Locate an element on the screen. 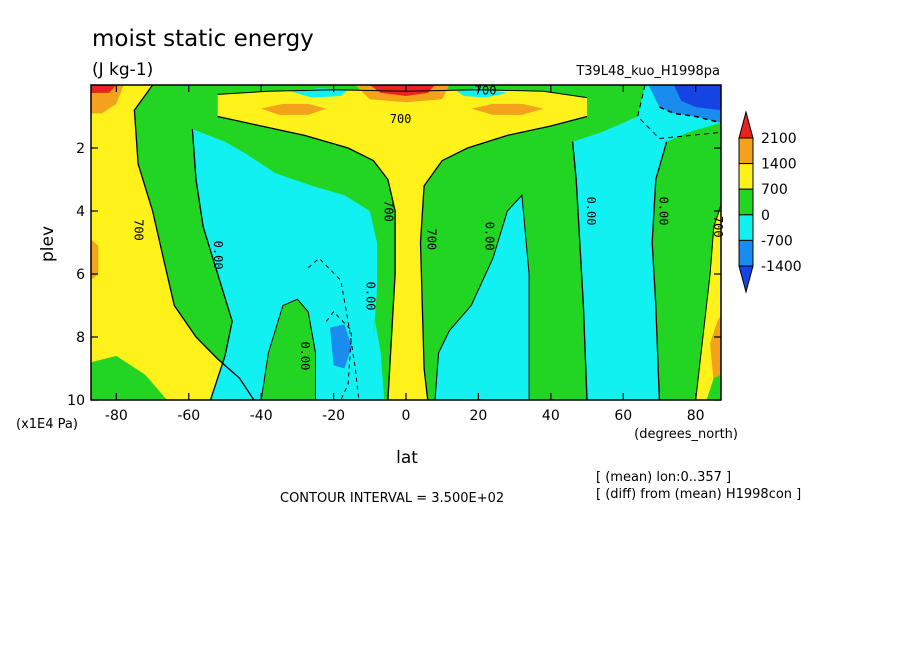  sh-cyan-lower-right is located at coordinates (377, 360).